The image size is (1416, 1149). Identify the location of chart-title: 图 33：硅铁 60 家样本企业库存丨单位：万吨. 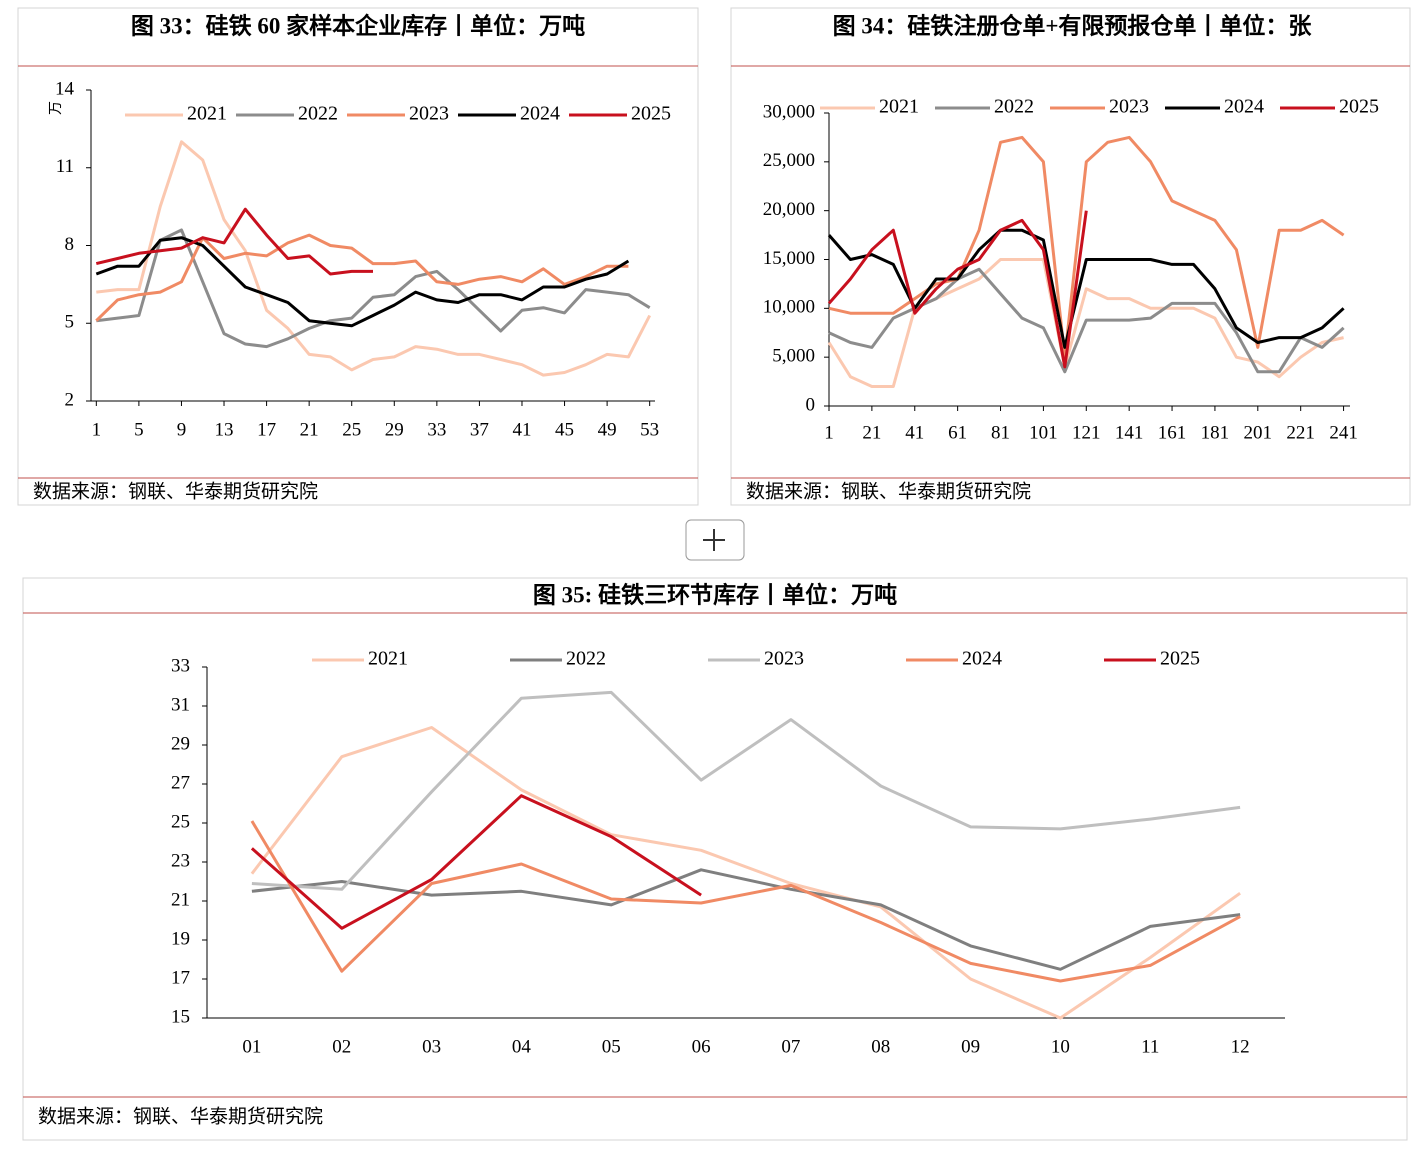
(358, 25).